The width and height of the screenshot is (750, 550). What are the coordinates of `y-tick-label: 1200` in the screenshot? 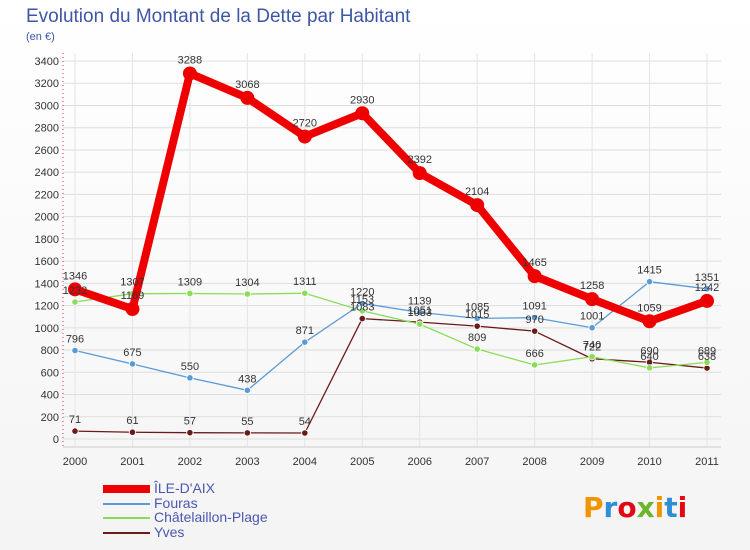 It's located at (47, 307).